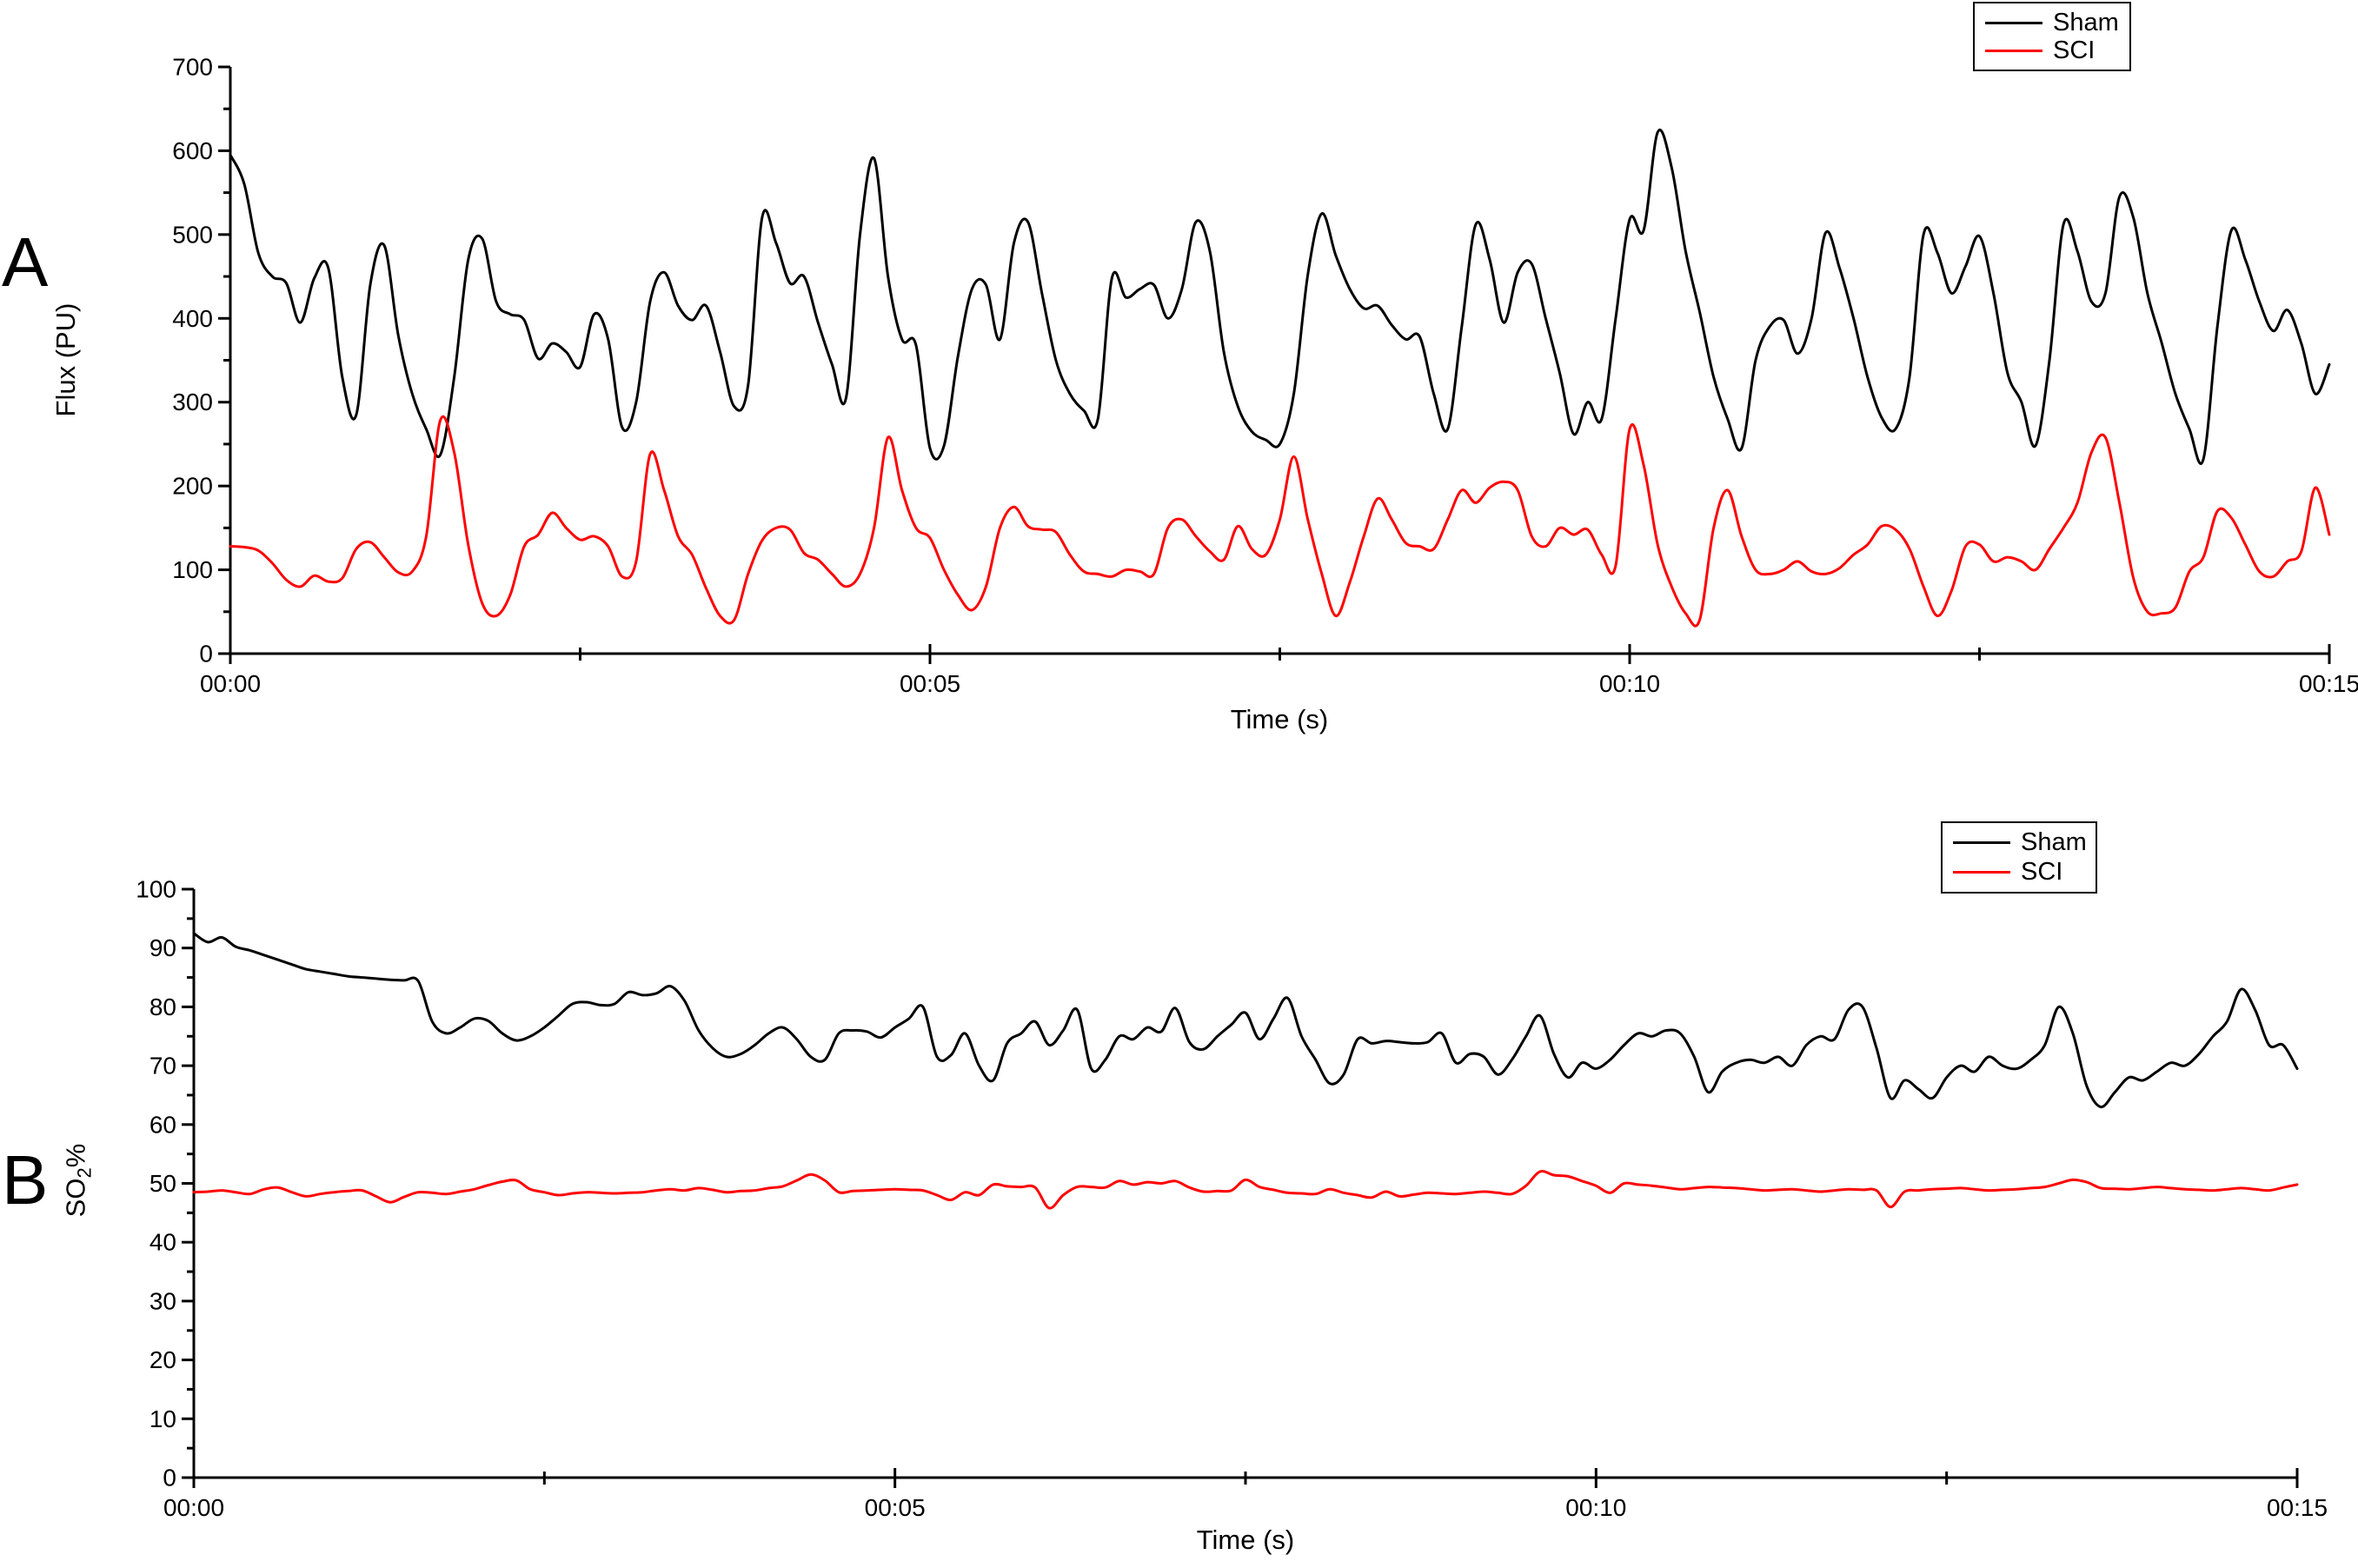 Image resolution: width=2358 pixels, height=1568 pixels. Describe the element at coordinates (1629, 683) in the screenshot. I see `x-tick-label-a: 00:10` at that location.